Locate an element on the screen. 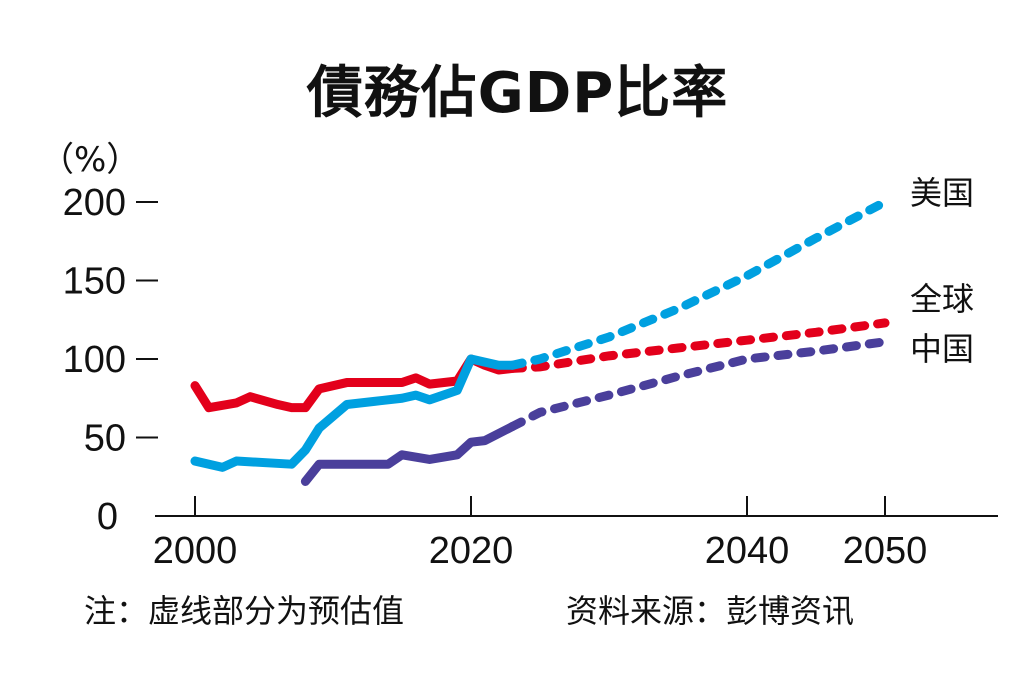 The image size is (1035, 690). x-tick-label: 2000 is located at coordinates (195, 551).